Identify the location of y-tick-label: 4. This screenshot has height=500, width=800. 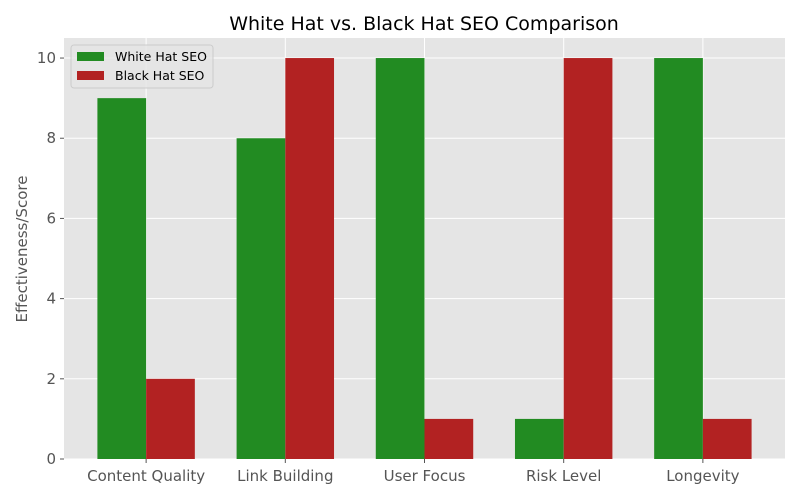
(51, 299).